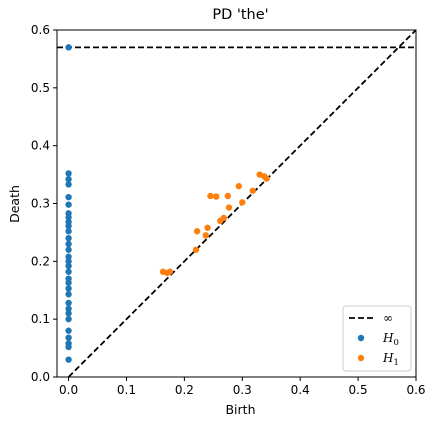 The image size is (436, 426). I want to click on chart-title: PD 'the', so click(240, 15).